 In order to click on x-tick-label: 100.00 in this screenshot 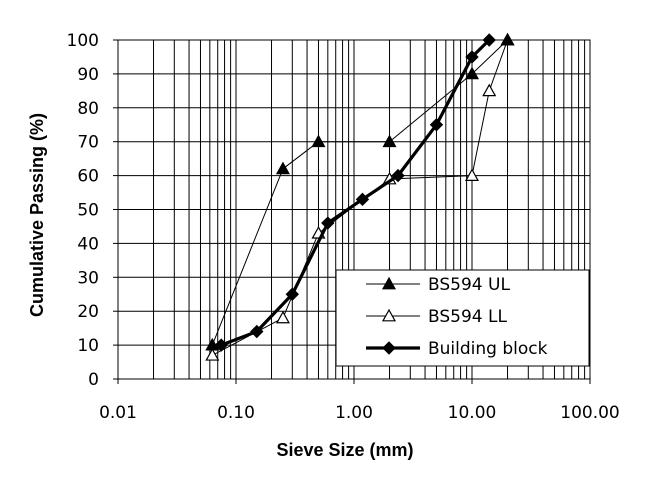, I will do `click(589, 413)`.